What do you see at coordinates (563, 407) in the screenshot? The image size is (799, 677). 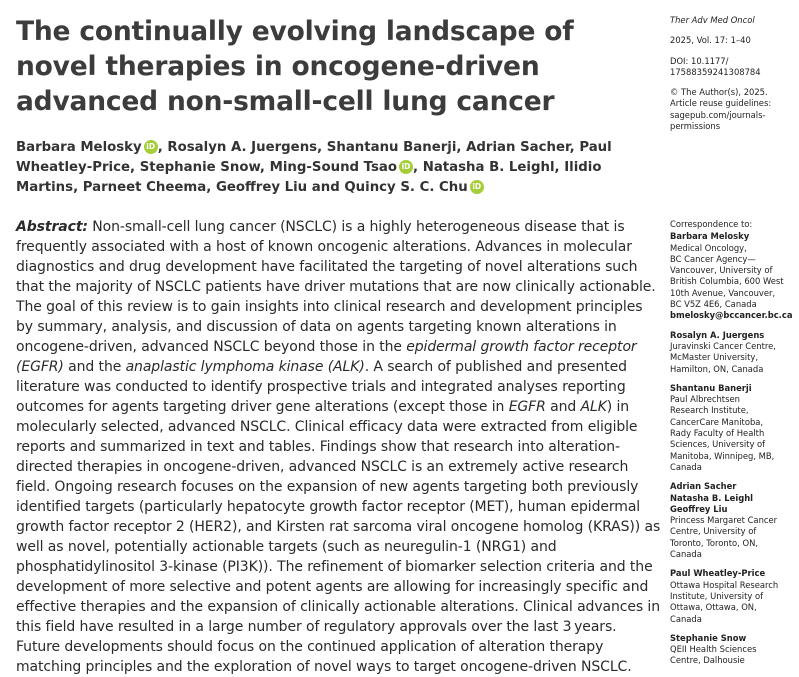 I see `abstract-text: and` at bounding box center [563, 407].